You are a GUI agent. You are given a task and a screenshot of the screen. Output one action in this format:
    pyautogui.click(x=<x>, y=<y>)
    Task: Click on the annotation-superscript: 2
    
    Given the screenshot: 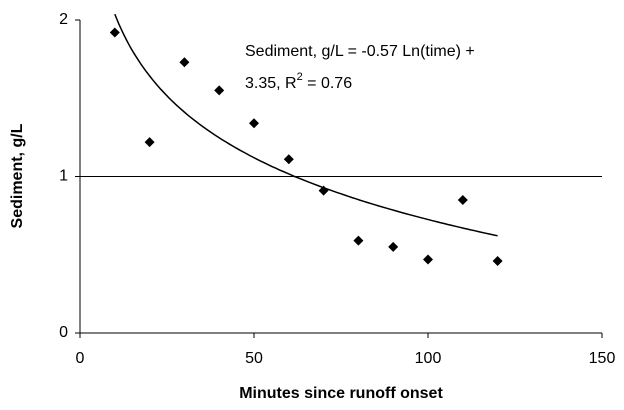 What is the action you would take?
    pyautogui.click(x=300, y=77)
    